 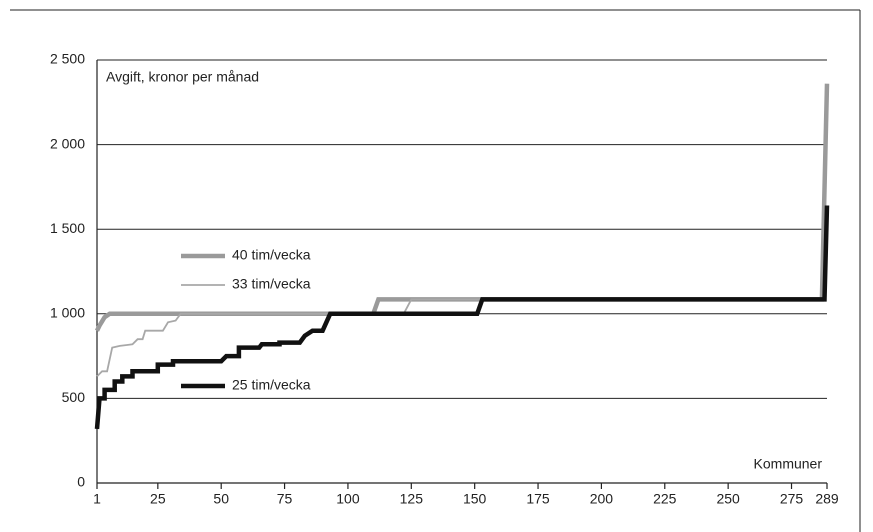 I want to click on y-axis-label: Avgift, kronor per månad, so click(x=182, y=77).